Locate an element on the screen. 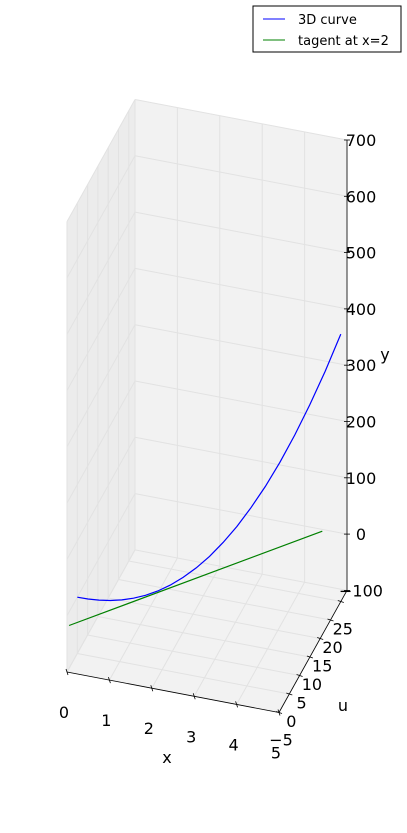 The height and width of the screenshot is (833, 407). u-tick-label: 0 is located at coordinates (291, 721).